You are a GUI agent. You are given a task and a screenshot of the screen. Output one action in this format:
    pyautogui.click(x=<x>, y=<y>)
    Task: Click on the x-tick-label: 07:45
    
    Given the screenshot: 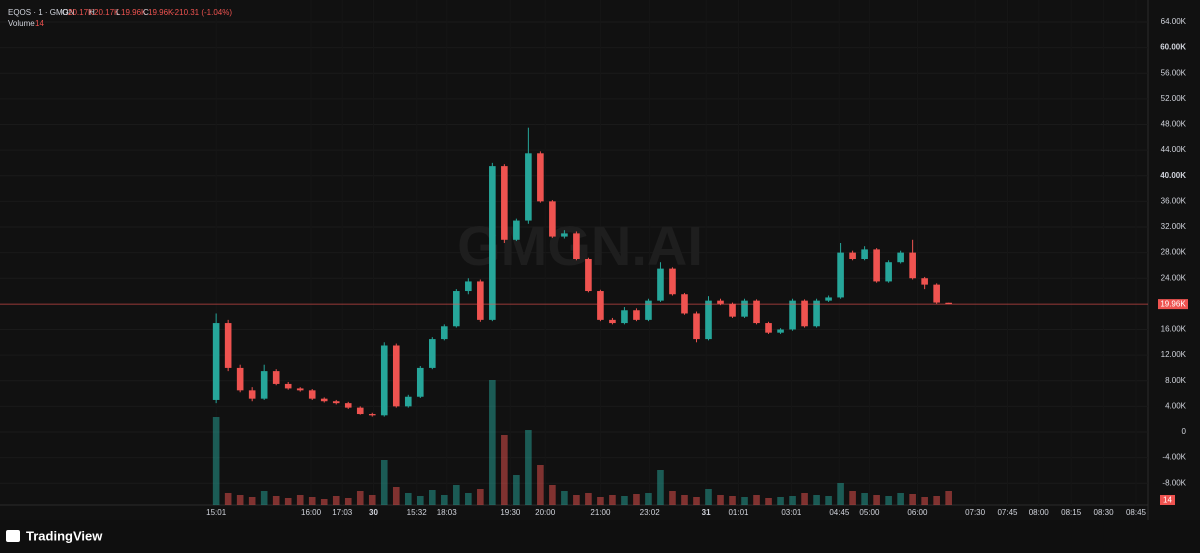 What is the action you would take?
    pyautogui.click(x=1007, y=512)
    